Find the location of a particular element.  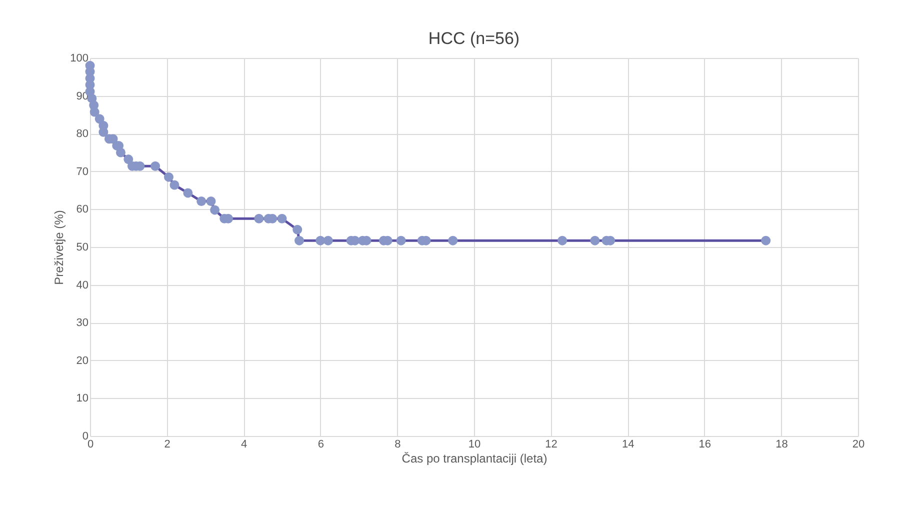

chart-title: HCC (n=56) is located at coordinates (474, 38).